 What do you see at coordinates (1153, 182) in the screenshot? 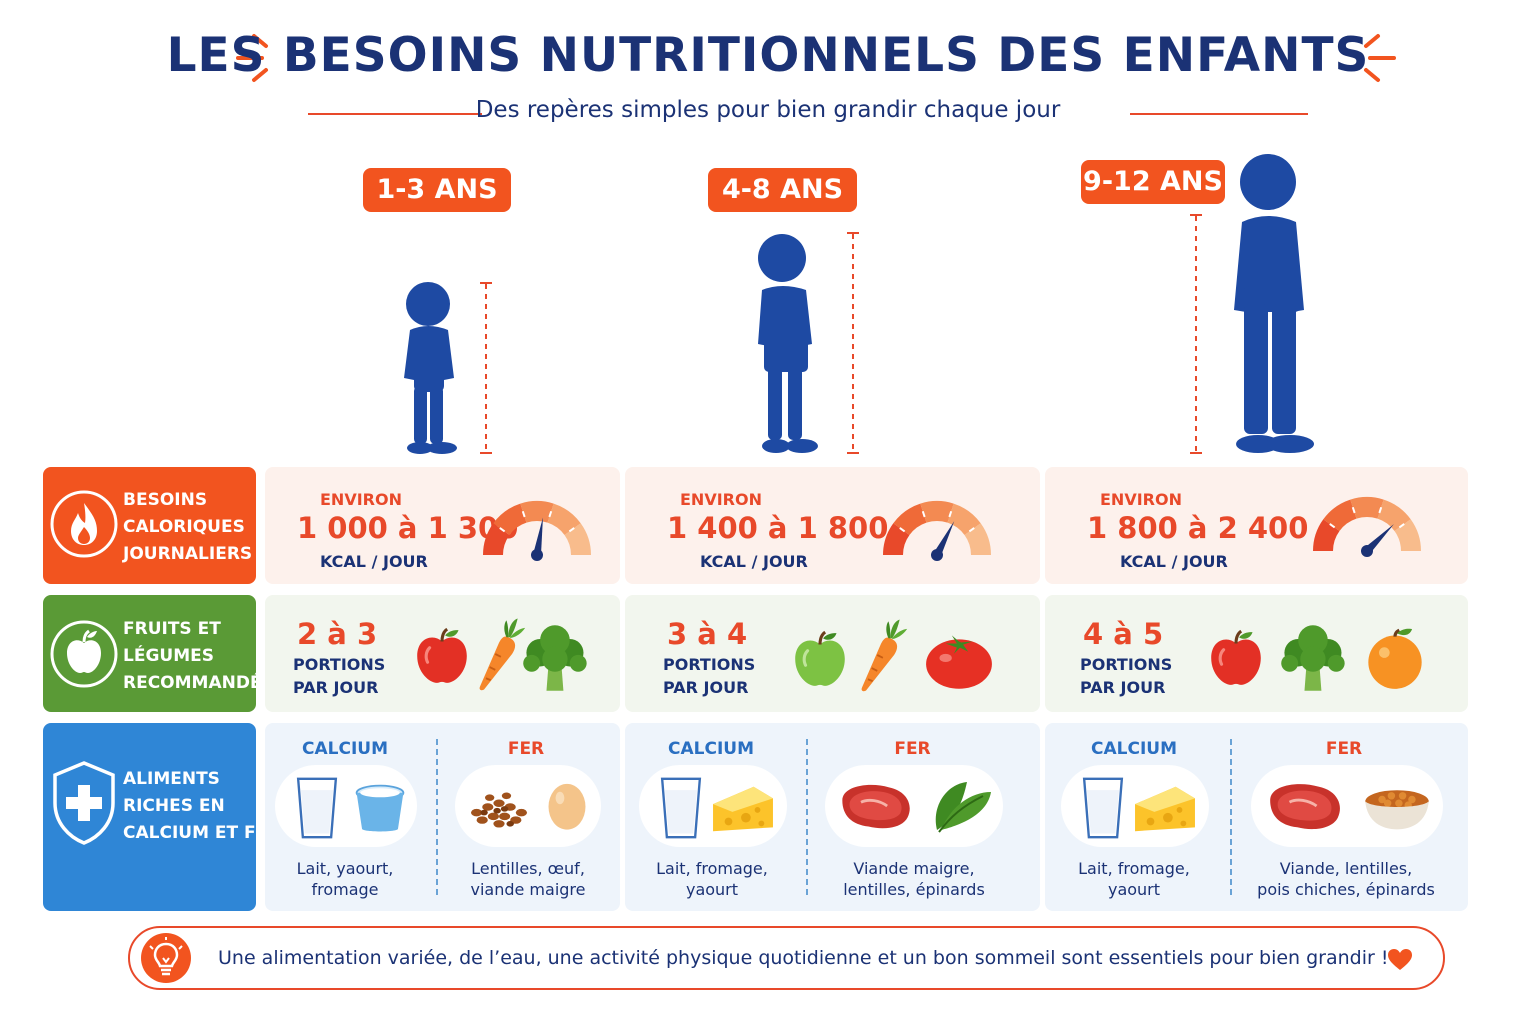
I see `age-pill-9-12: 9-12 ANS` at bounding box center [1153, 182].